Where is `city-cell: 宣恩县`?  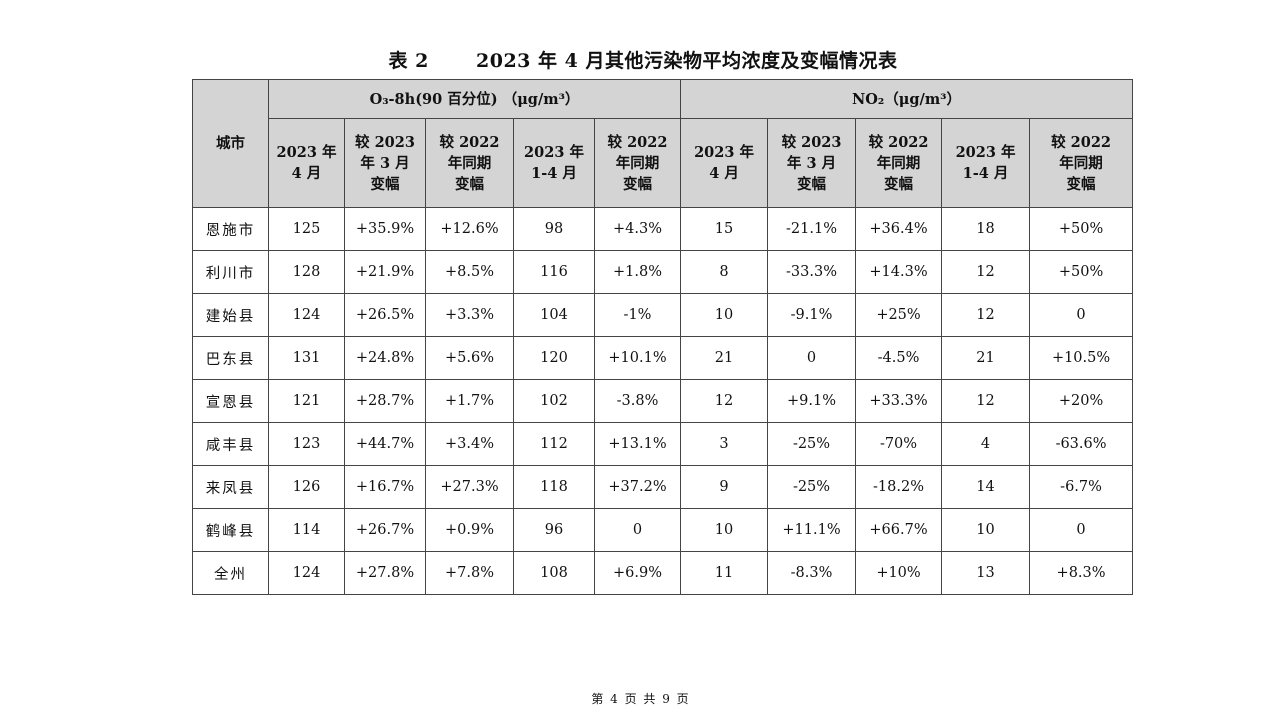 city-cell: 宣恩县 is located at coordinates (230, 401).